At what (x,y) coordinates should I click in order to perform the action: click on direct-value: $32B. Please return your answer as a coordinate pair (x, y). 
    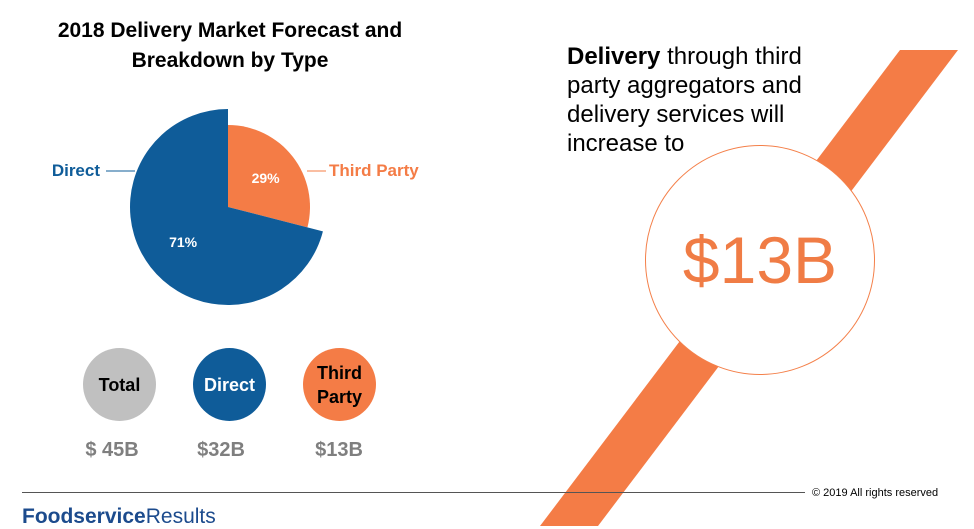
    Looking at the image, I should click on (221, 450).